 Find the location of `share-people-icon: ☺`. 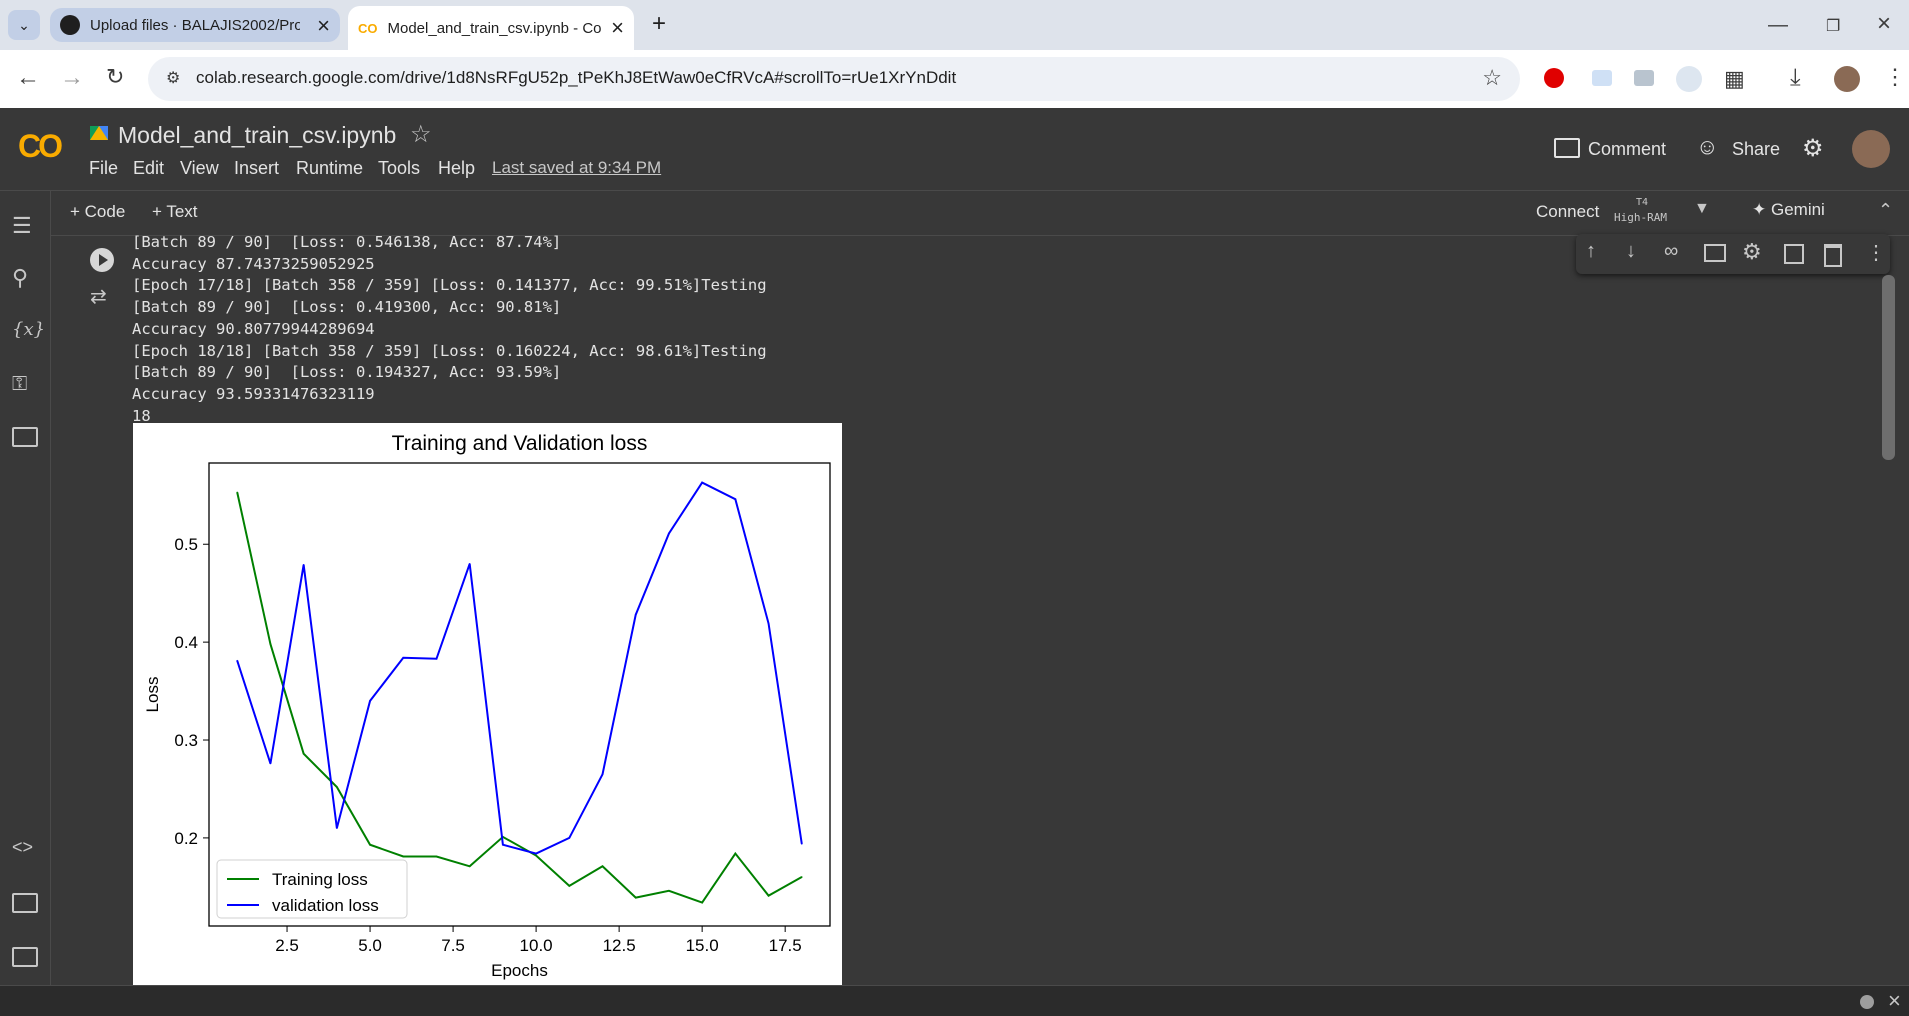

share-people-icon: ☺ is located at coordinates (1707, 146).